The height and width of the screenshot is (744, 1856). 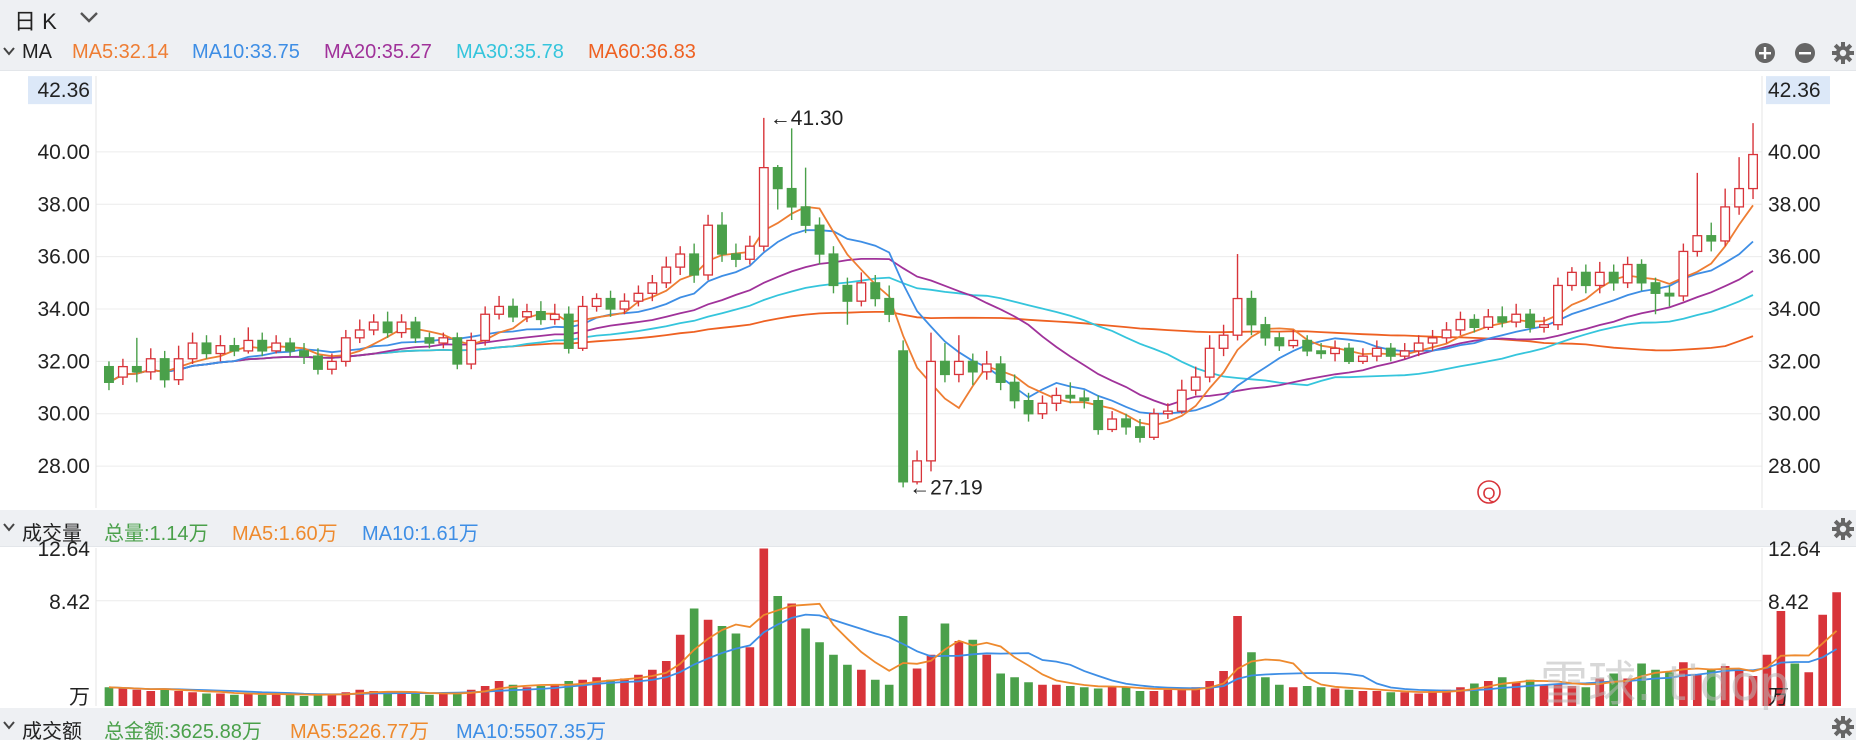 I want to click on y-tick-right: 30.00, so click(x=1794, y=414).